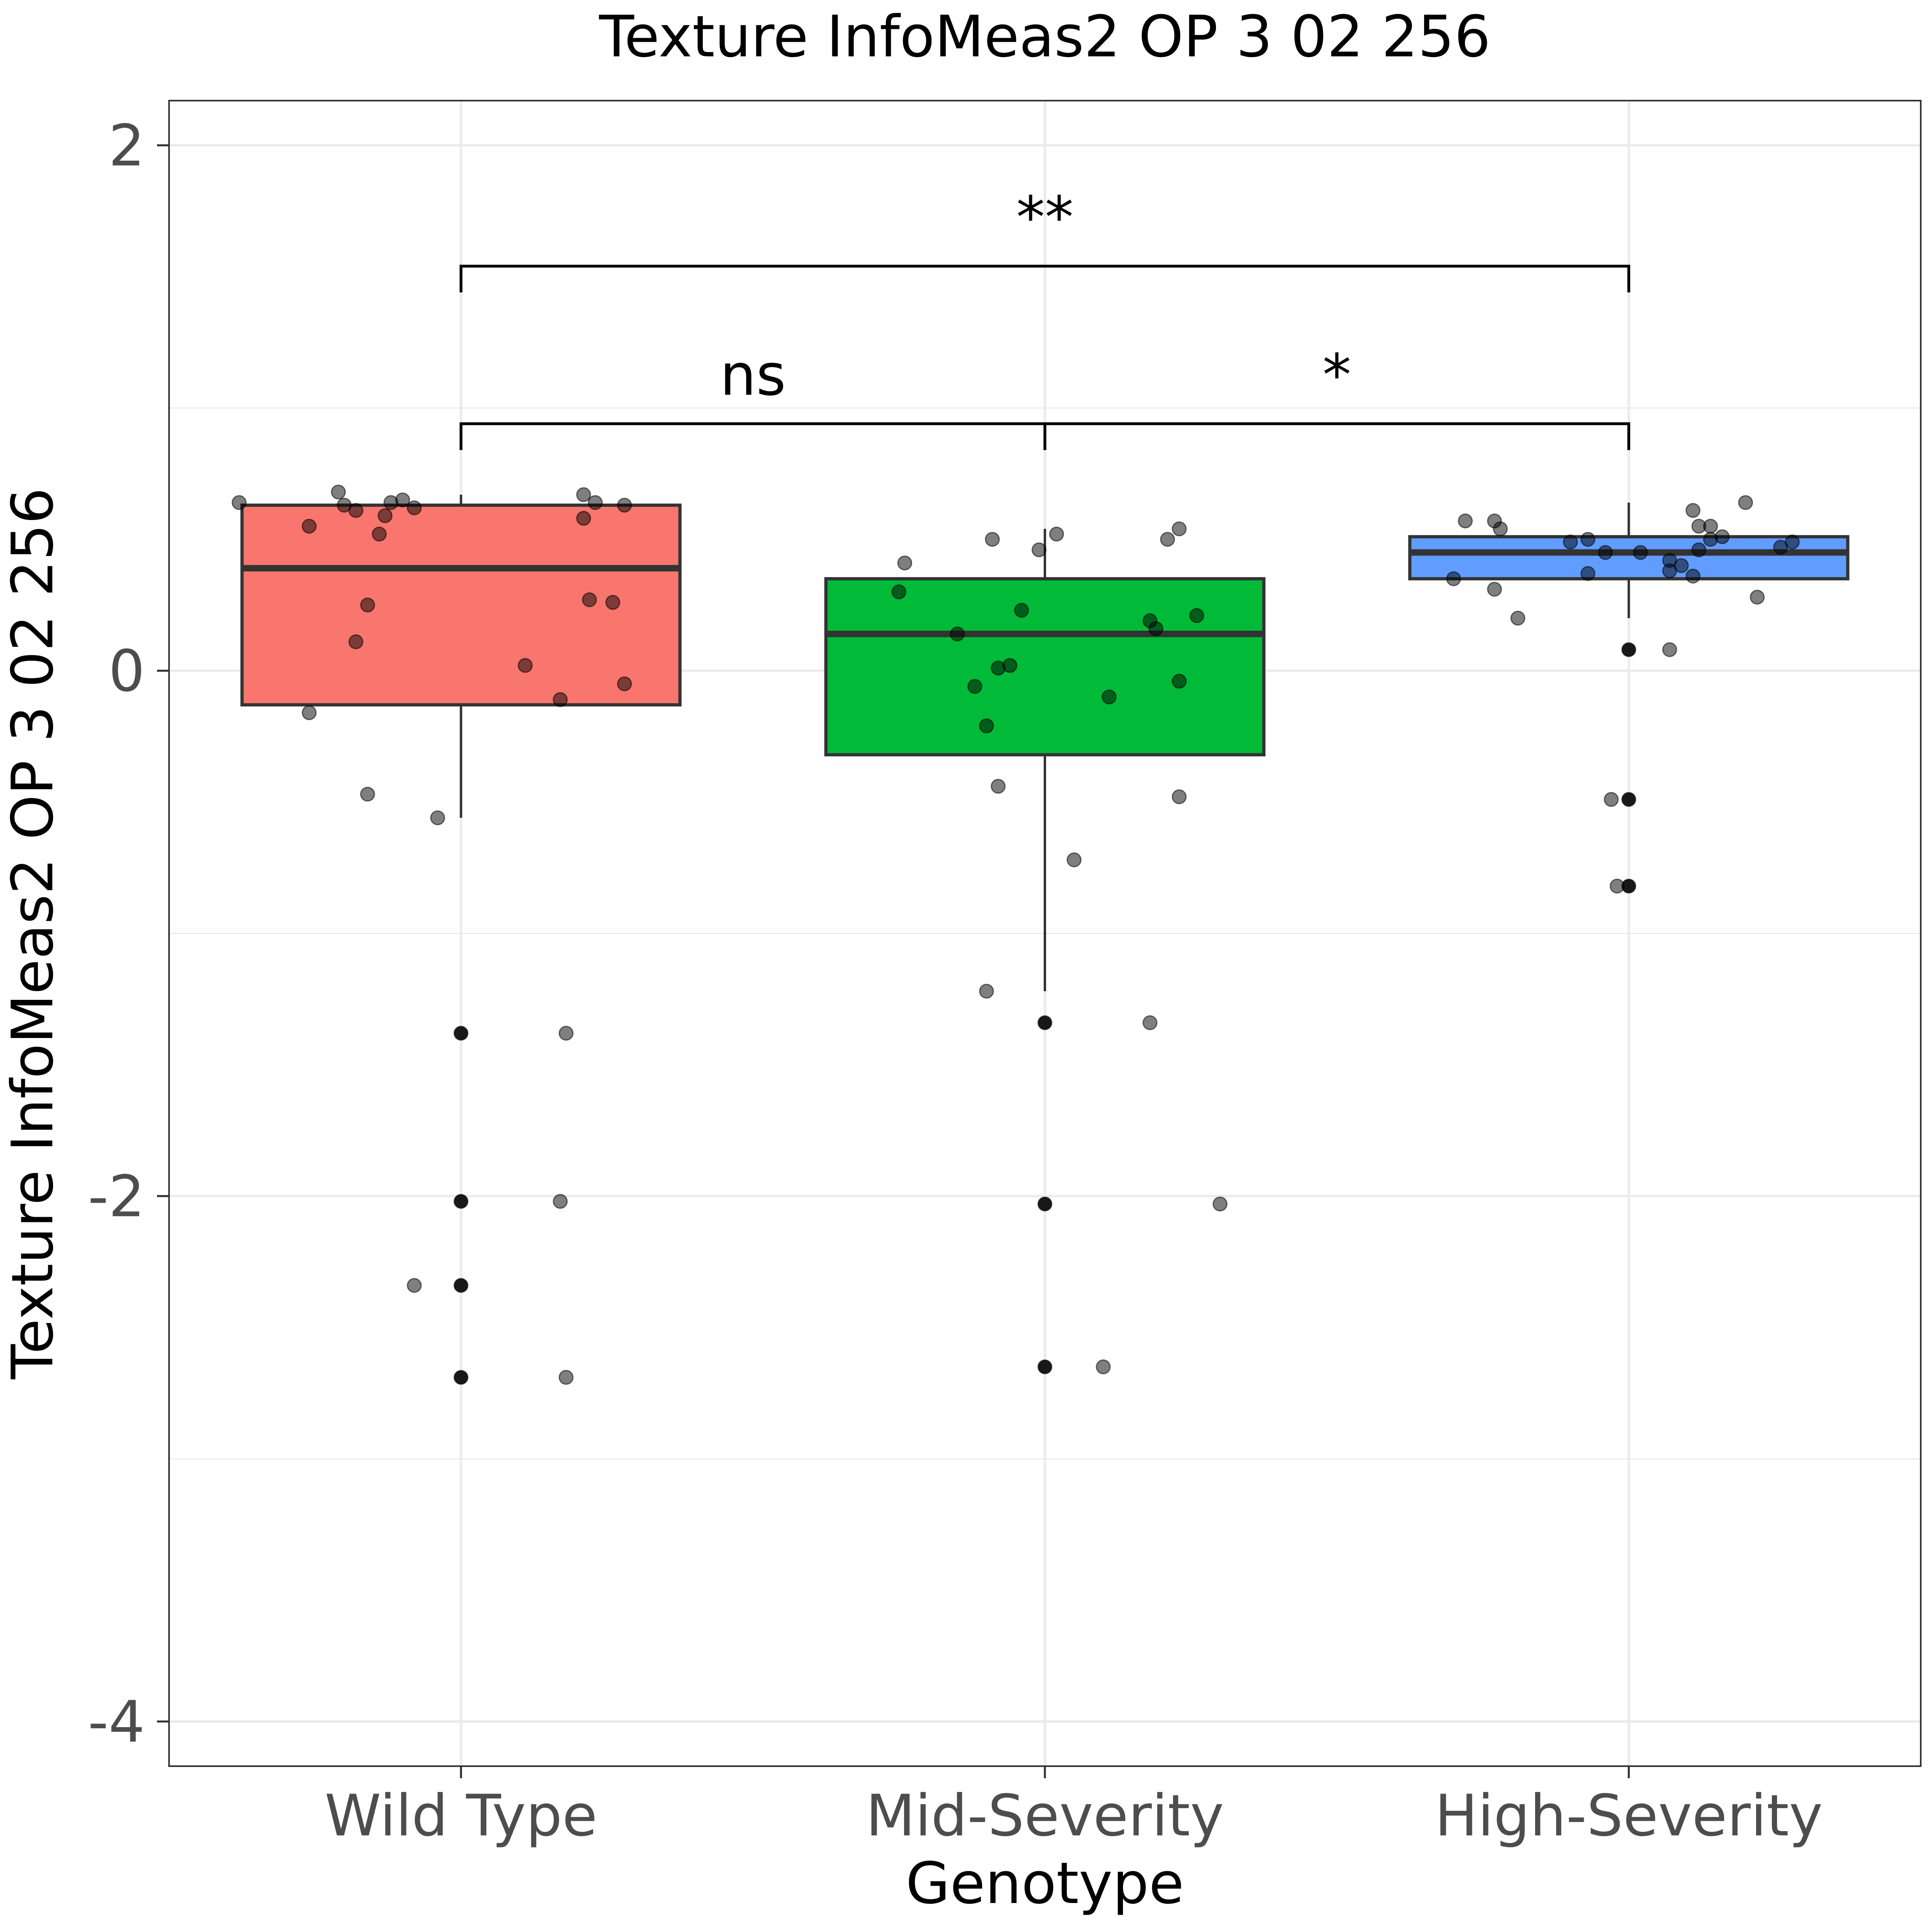  Describe the element at coordinates (128, 934) in the screenshot. I see `y-axis: 2 0 -2 -4` at that location.